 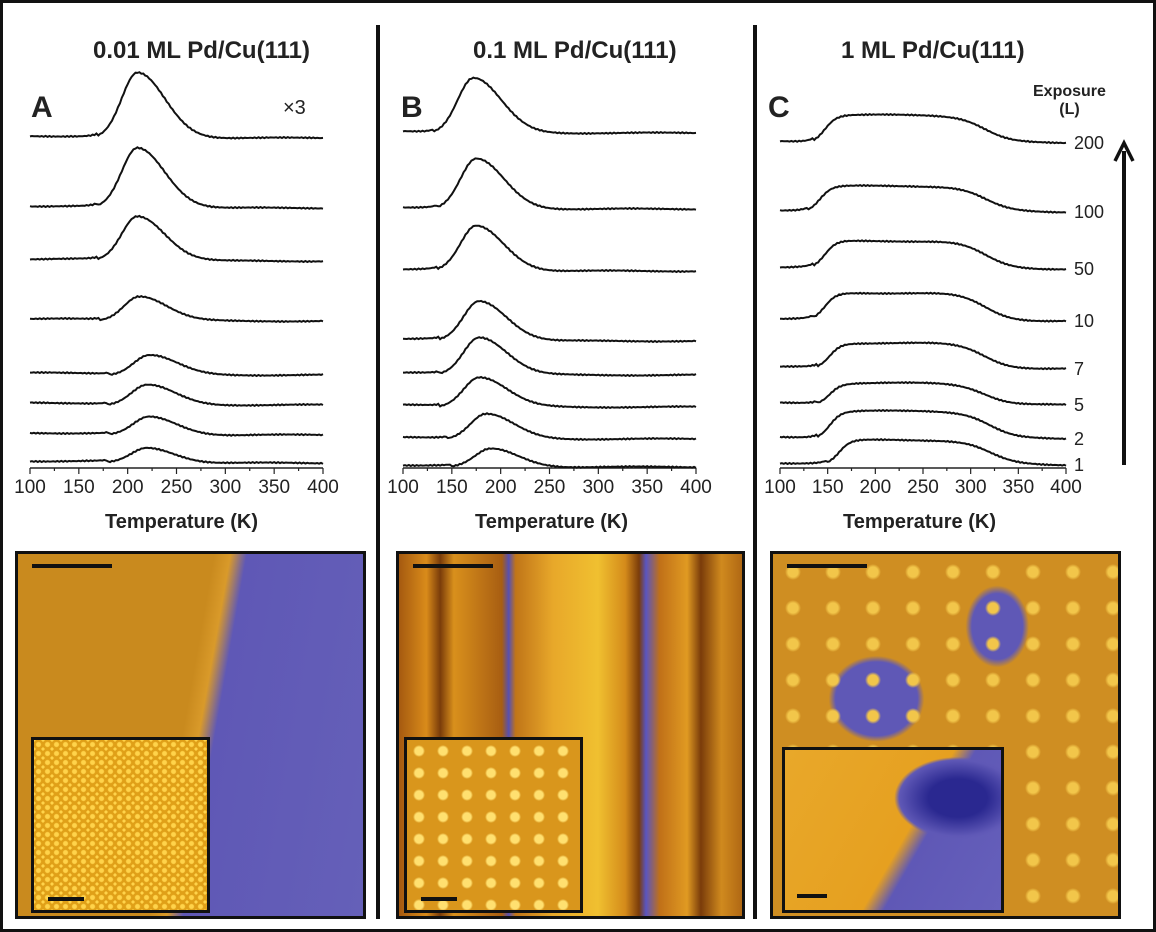 What do you see at coordinates (1069, 109) in the screenshot?
I see `exposure-unit: (L)` at bounding box center [1069, 109].